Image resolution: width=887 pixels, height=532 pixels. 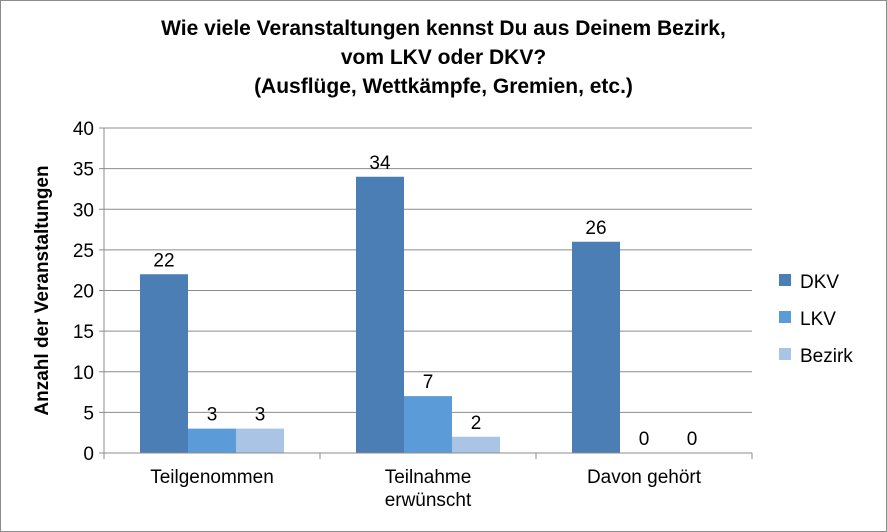 I want to click on y-tick-label: 35, so click(x=83, y=170).